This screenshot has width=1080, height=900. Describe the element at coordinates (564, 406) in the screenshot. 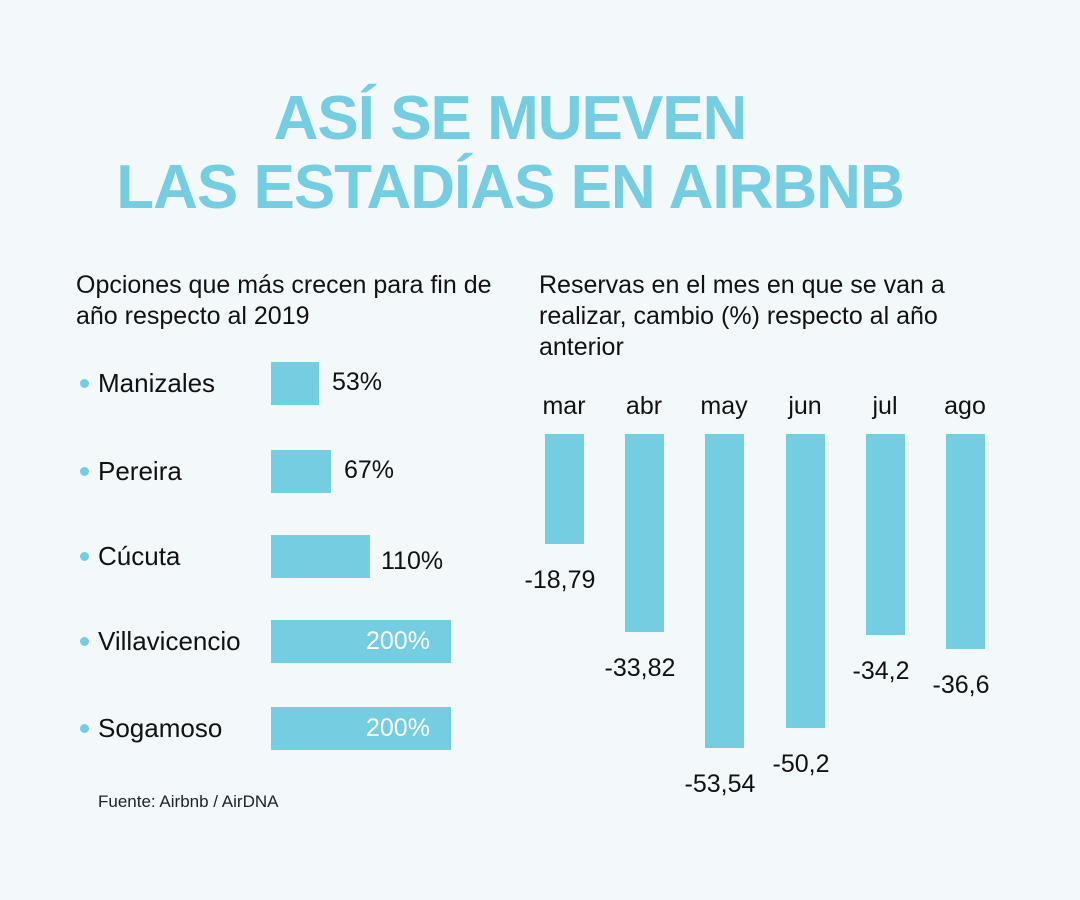

I see `month-label: mar` at that location.